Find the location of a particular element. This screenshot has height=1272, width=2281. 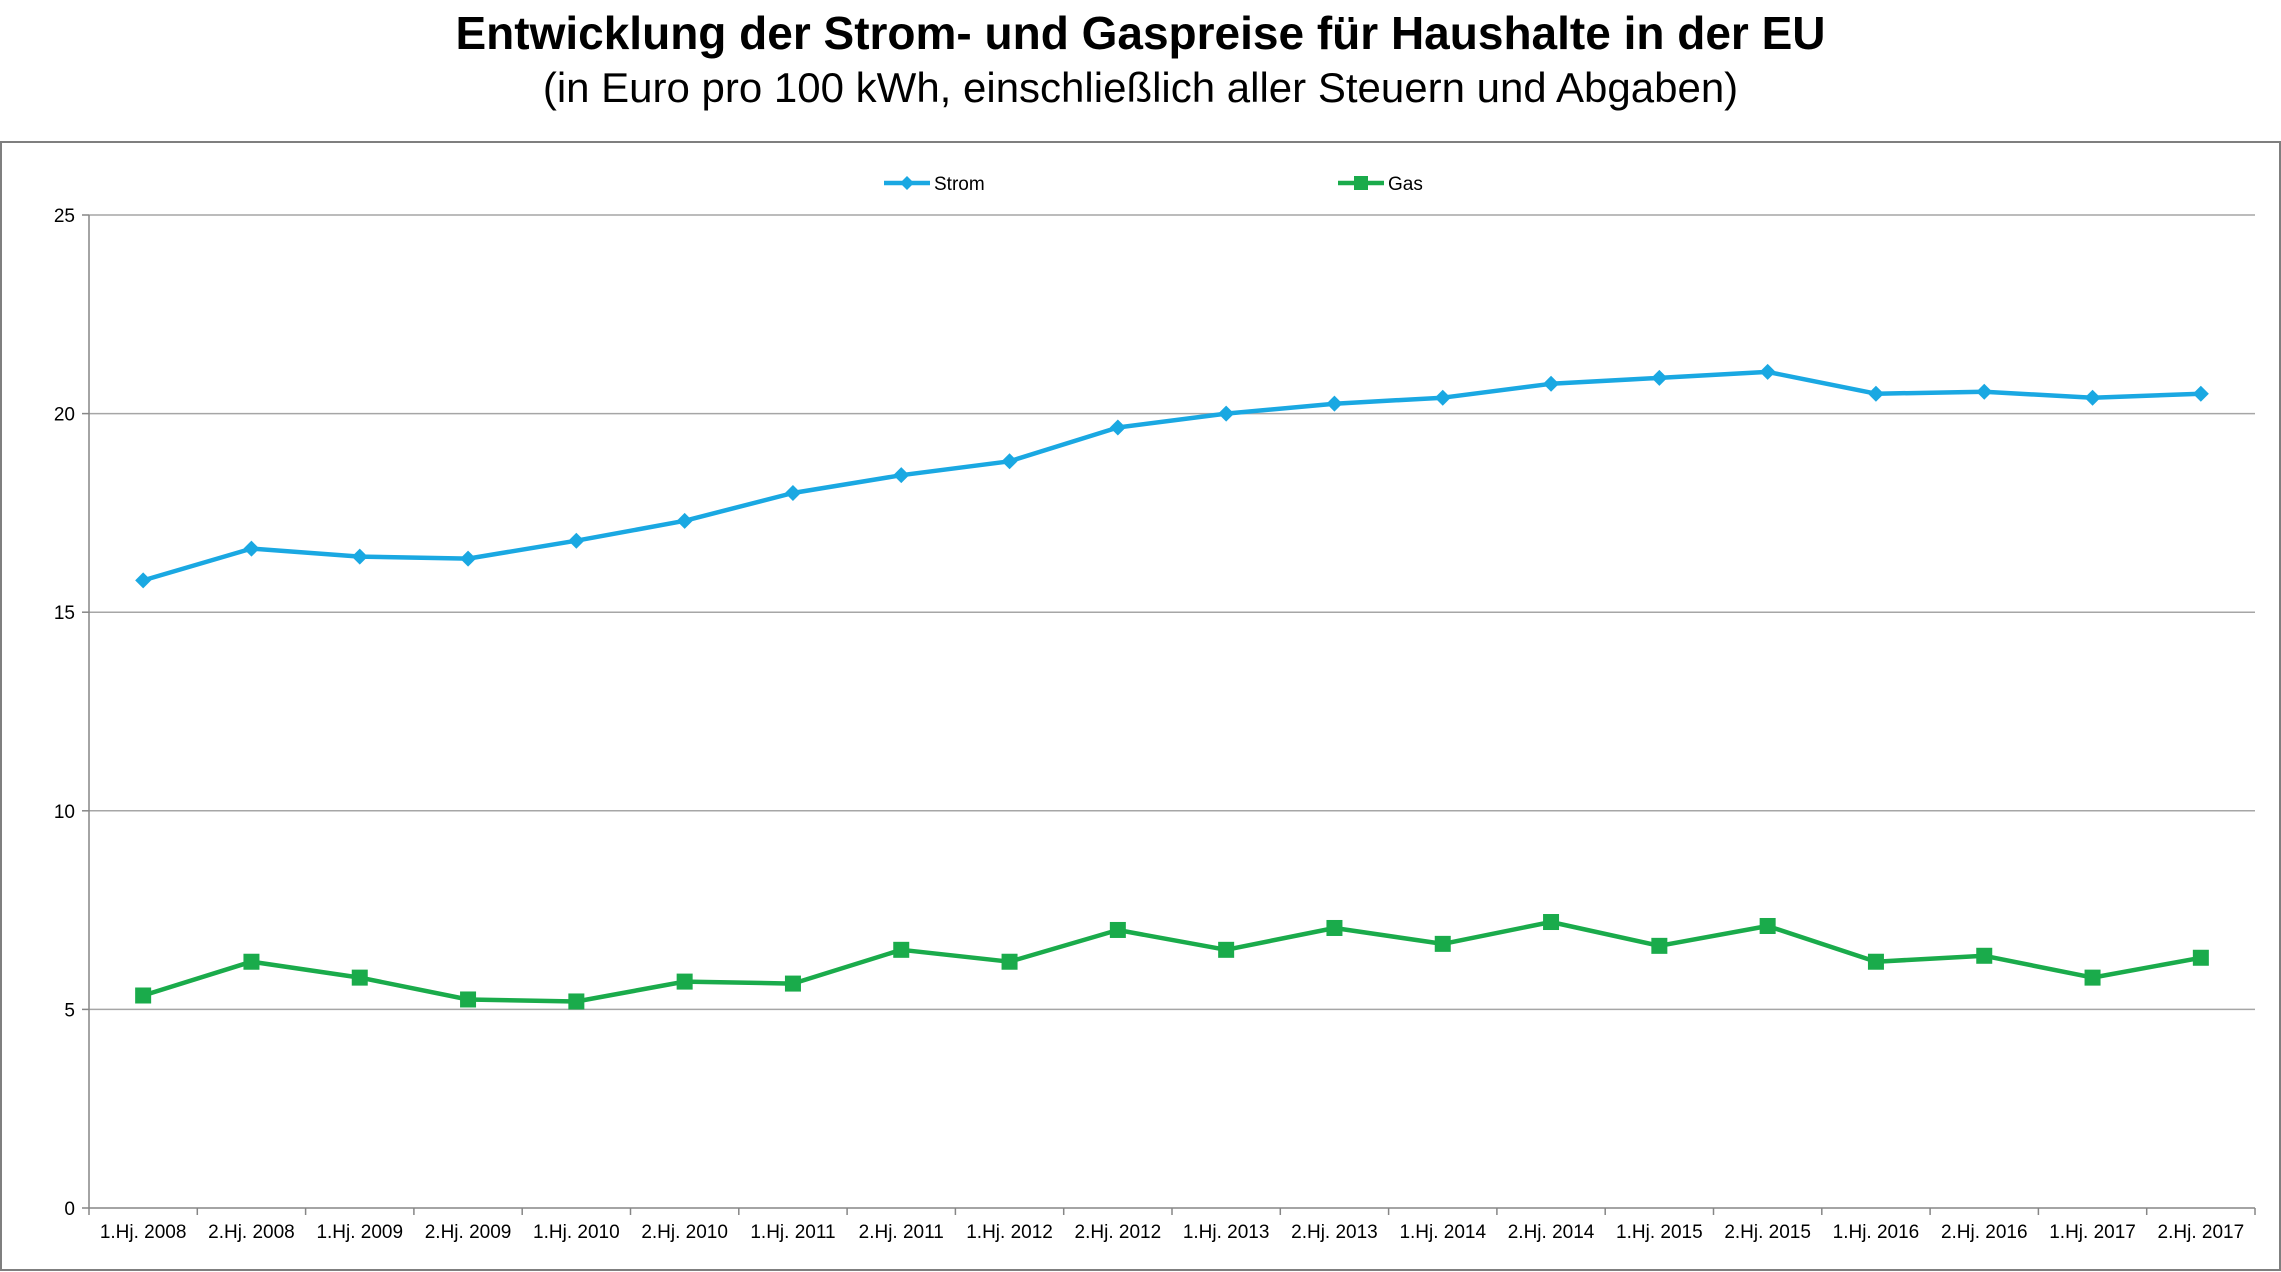

x-tick-label: 1.Hj. 2017 is located at coordinates (2092, 1232).